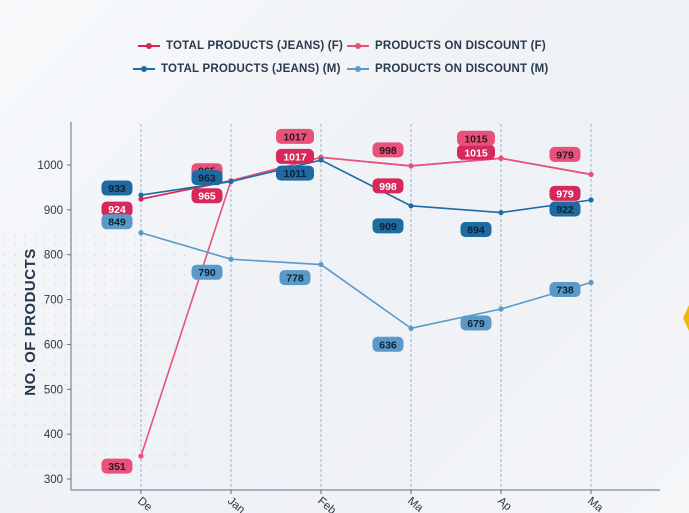 Image resolution: width=689 pixels, height=513 pixels. I want to click on y-tick-label: 700, so click(53, 301).